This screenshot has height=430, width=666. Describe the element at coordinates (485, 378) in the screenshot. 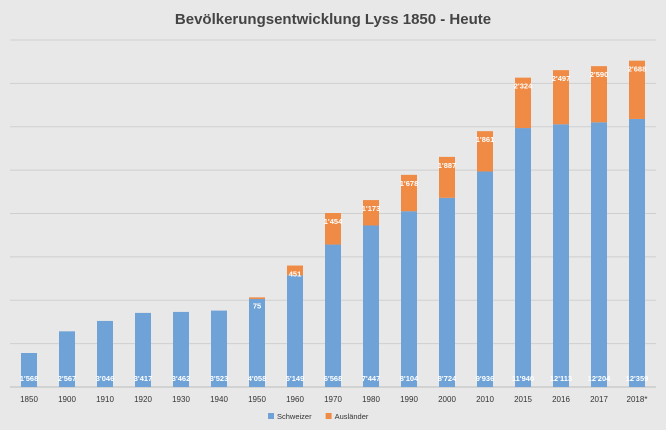

I see `data-label-schweizer: 9'936` at that location.